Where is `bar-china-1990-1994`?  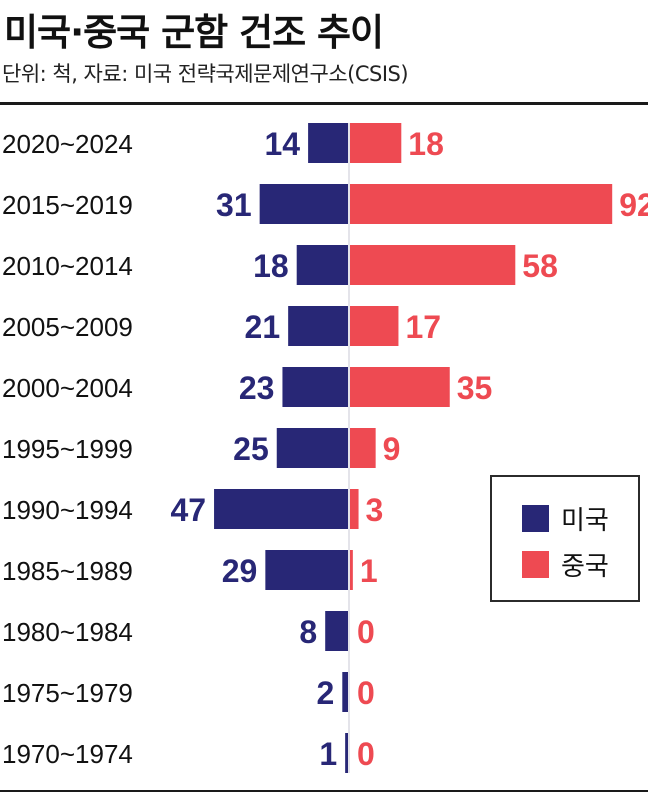
bar-china-1990-1994 is located at coordinates (354, 509).